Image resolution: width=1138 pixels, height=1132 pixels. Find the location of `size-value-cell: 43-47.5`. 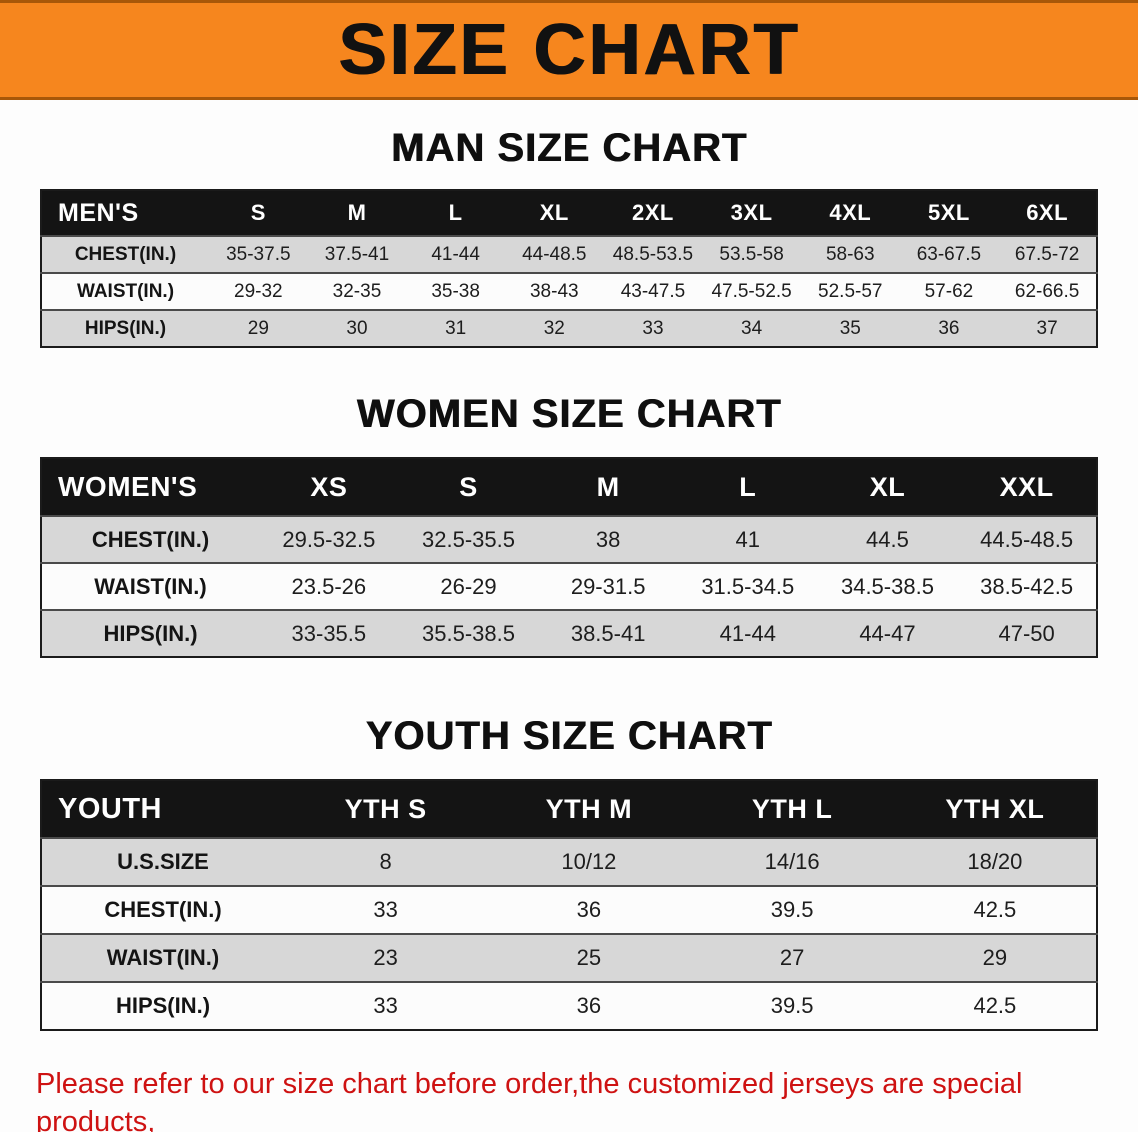

size-value-cell: 43-47.5 is located at coordinates (653, 291).